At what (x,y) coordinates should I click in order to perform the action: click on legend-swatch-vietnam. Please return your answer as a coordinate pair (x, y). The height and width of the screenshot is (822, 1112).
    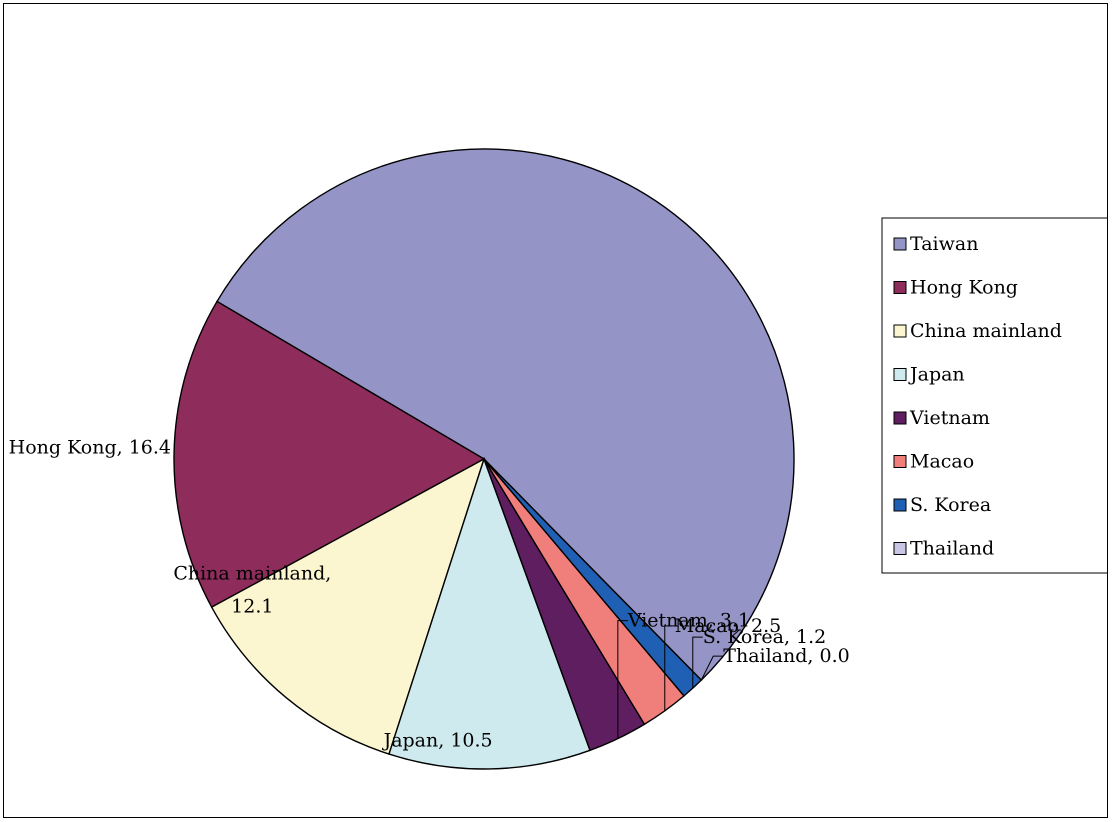
    Looking at the image, I should click on (900, 418).